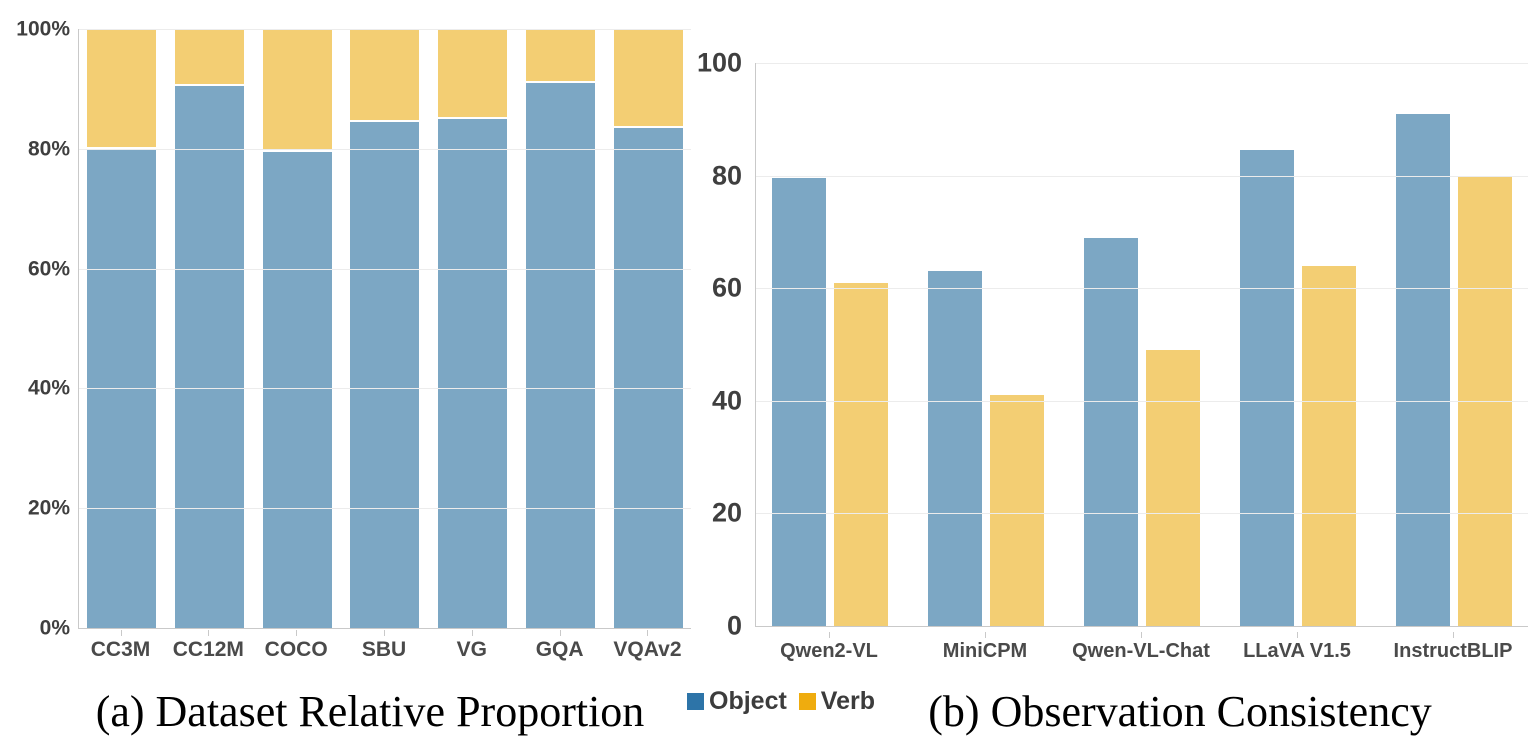 The width and height of the screenshot is (1539, 753). What do you see at coordinates (748, 701) in the screenshot?
I see `legend-label-object: Object` at bounding box center [748, 701].